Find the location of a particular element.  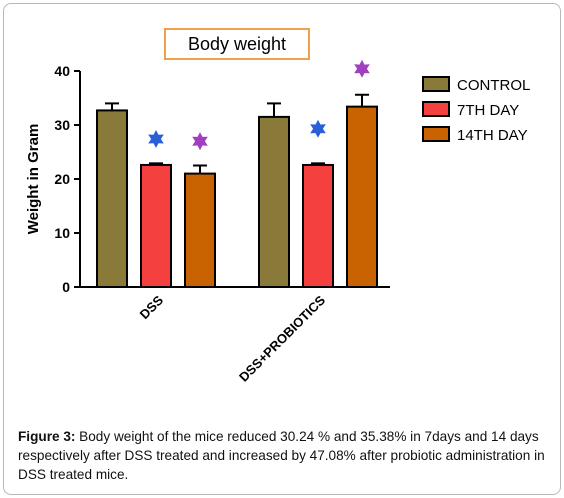

y-tick-label: 10 is located at coordinates (62, 233).